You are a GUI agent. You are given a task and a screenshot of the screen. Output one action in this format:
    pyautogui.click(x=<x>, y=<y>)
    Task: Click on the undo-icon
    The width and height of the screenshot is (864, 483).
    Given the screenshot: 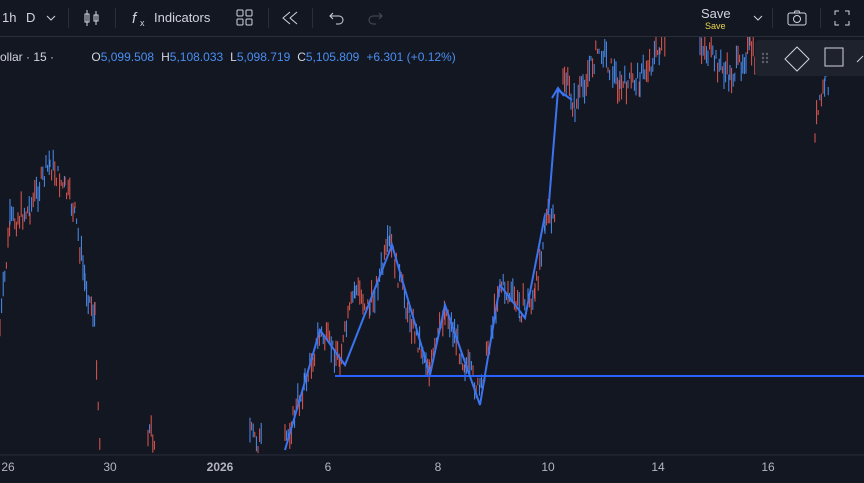 What is the action you would take?
    pyautogui.click(x=337, y=18)
    